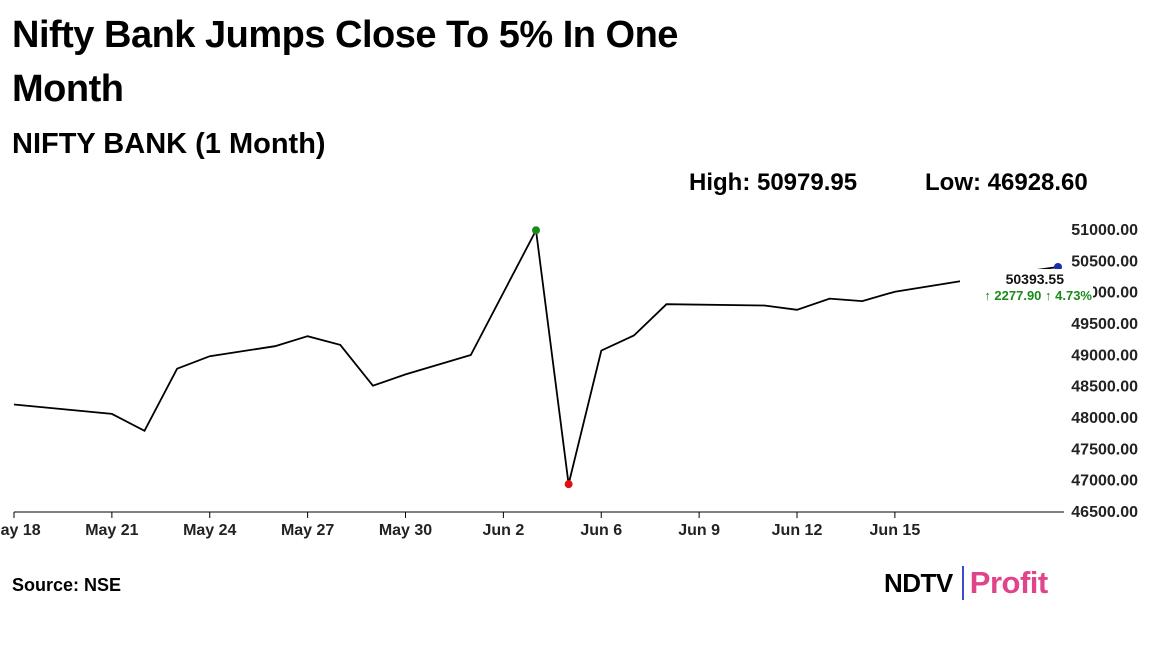 The width and height of the screenshot is (1152, 648). I want to click on y-tick-label: 47000.00, so click(1104, 481).